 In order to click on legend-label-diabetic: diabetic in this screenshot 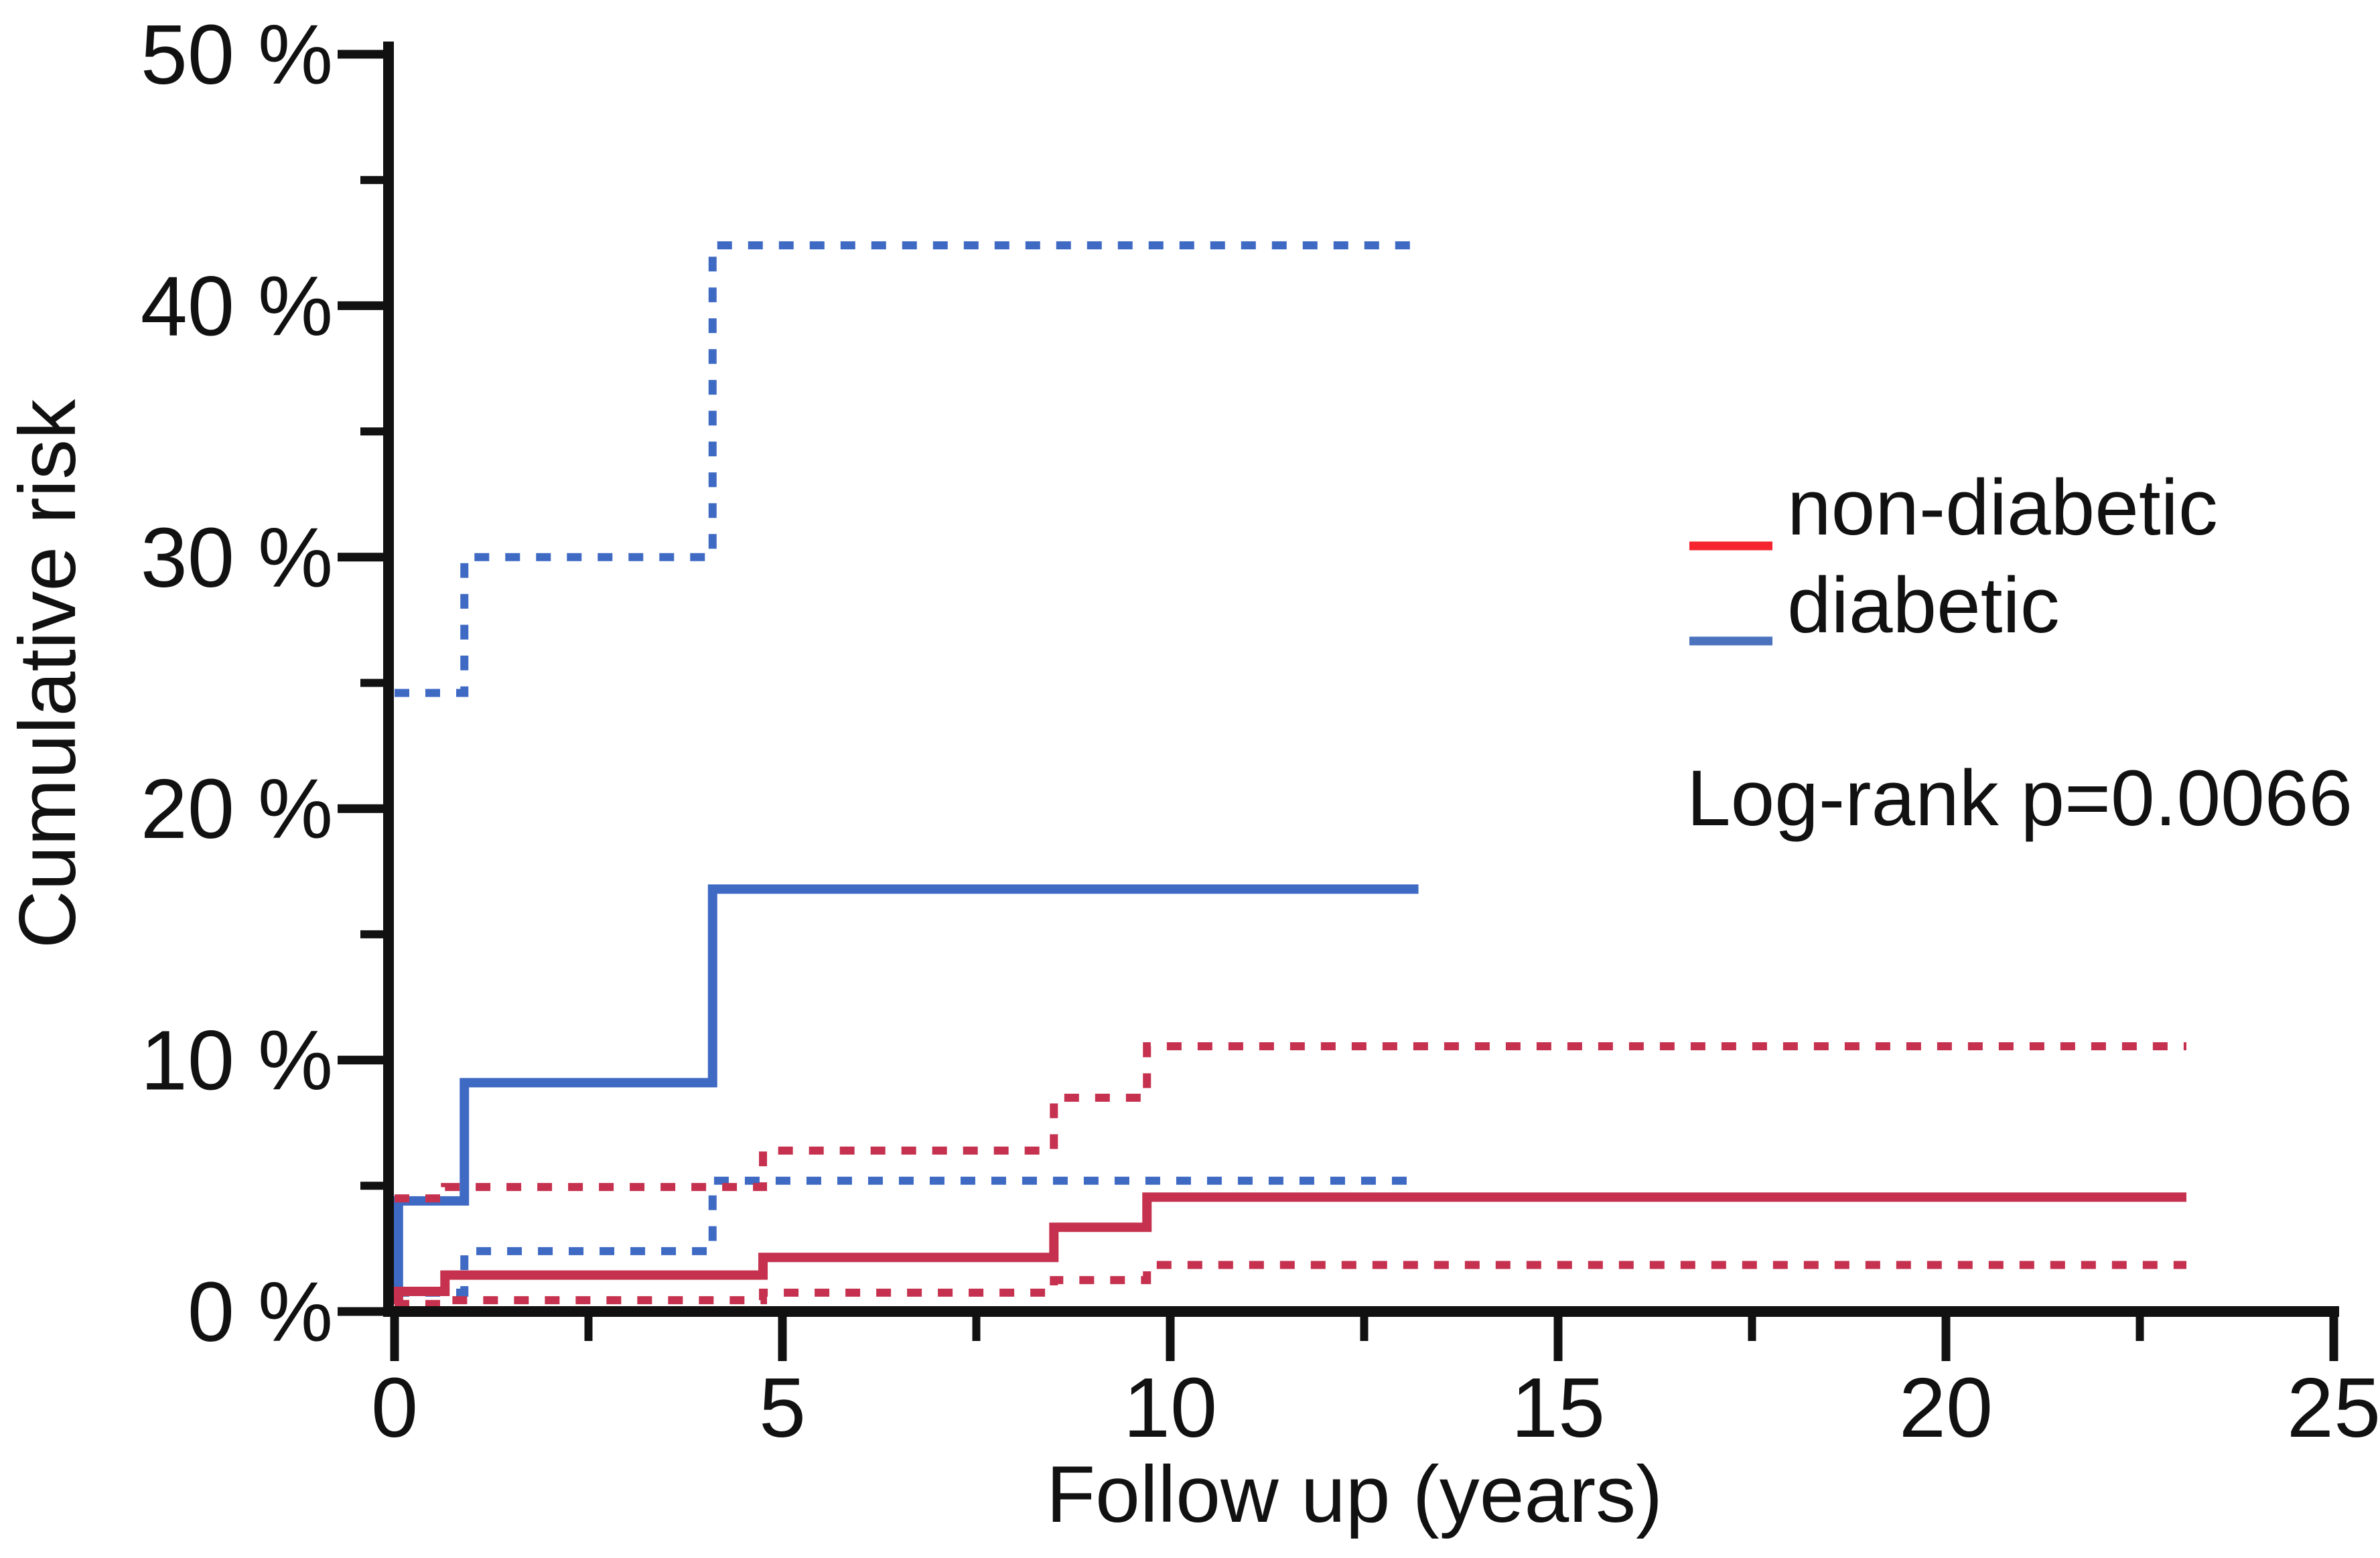, I will do `click(1923, 605)`.